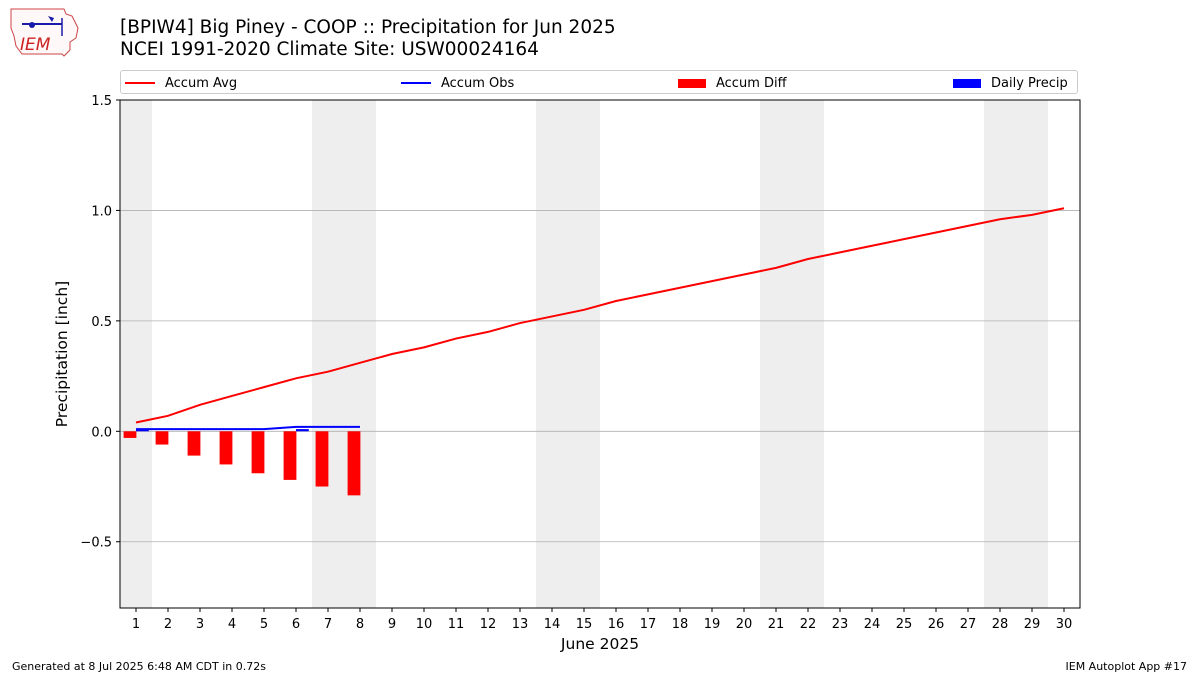 This screenshot has width=1200, height=675. Describe the element at coordinates (967, 83) in the screenshot. I see `legend-swatch-daily-precip` at that location.